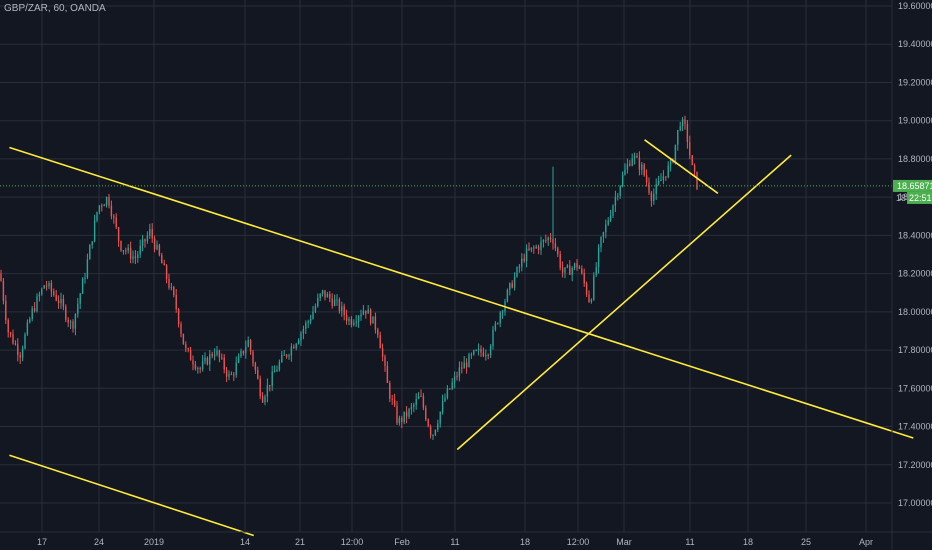  I want to click on price-tick-label: 17.60000, so click(915, 388).